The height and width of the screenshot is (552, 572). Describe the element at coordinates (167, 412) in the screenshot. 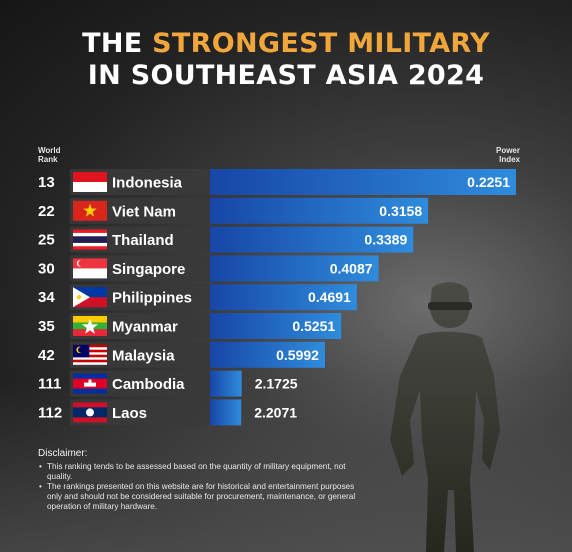

I see `chart-row-laos: 112 Laos 2.2071` at that location.